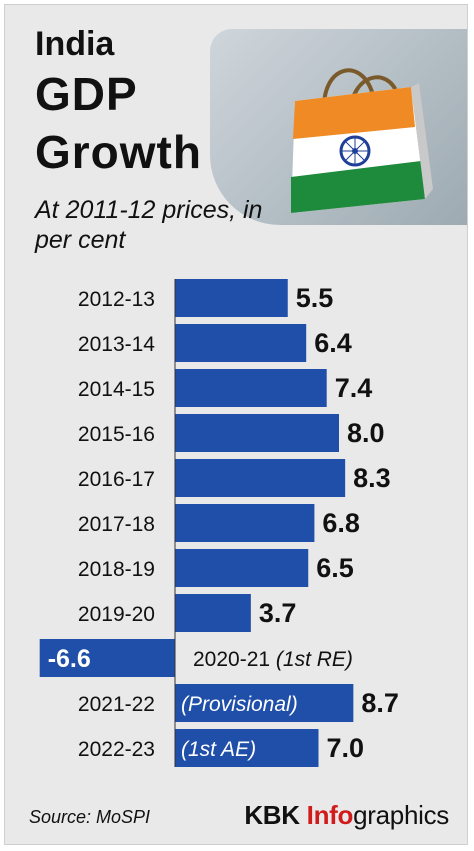  I want to click on brand-prefix: KBK, so click(275, 815).